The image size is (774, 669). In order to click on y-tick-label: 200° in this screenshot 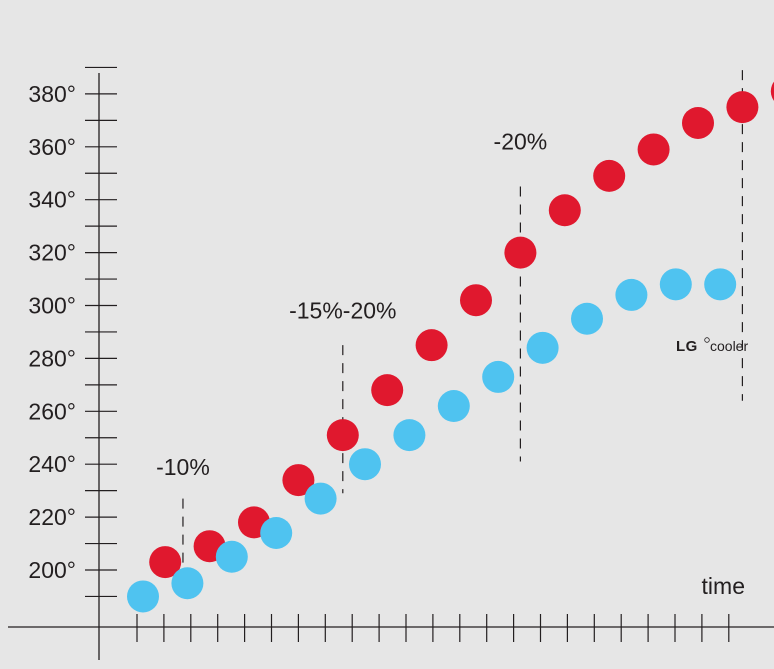, I will do `click(52, 570)`.